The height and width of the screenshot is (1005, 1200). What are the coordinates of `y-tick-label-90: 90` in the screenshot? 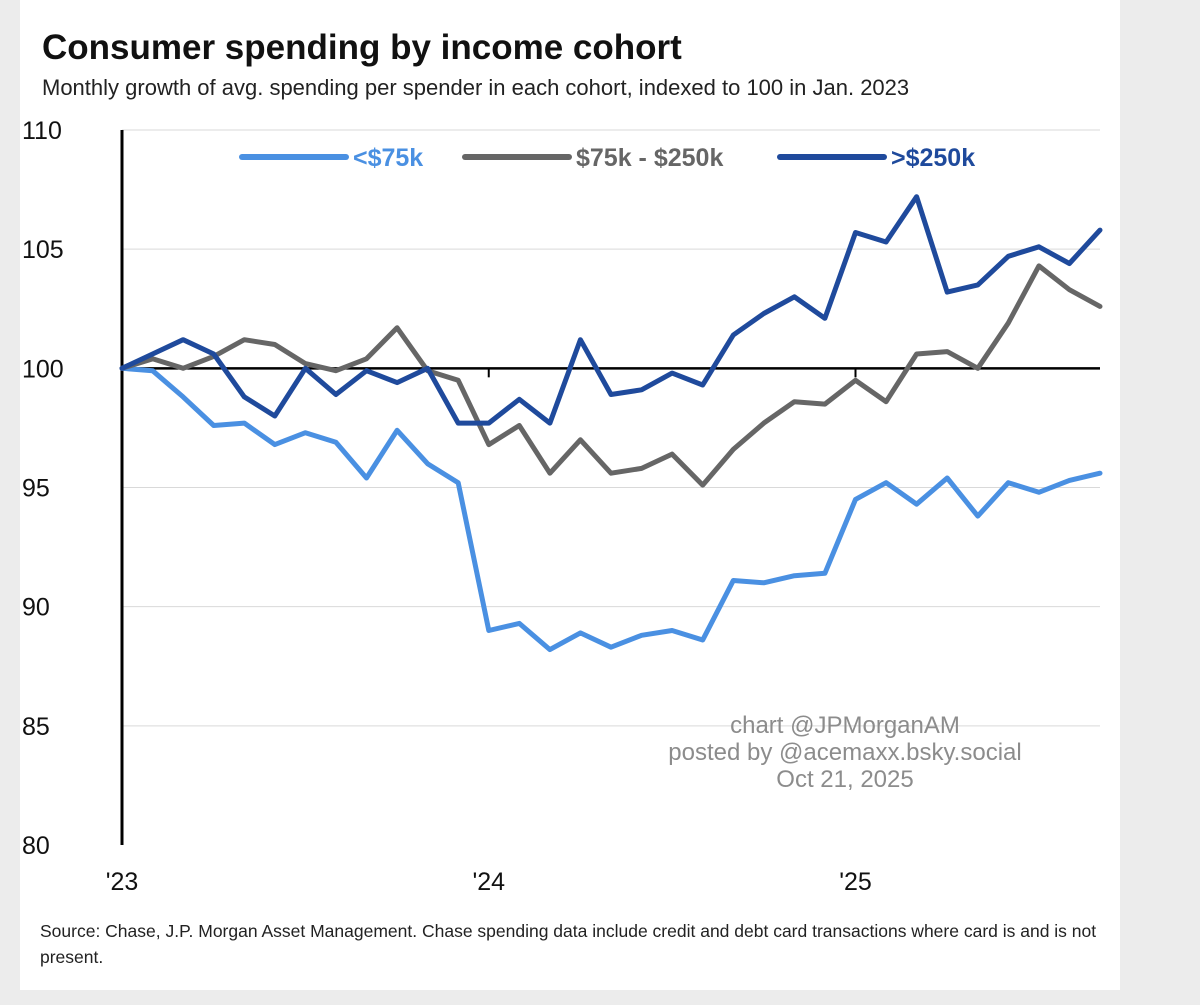 It's located at (36, 608).